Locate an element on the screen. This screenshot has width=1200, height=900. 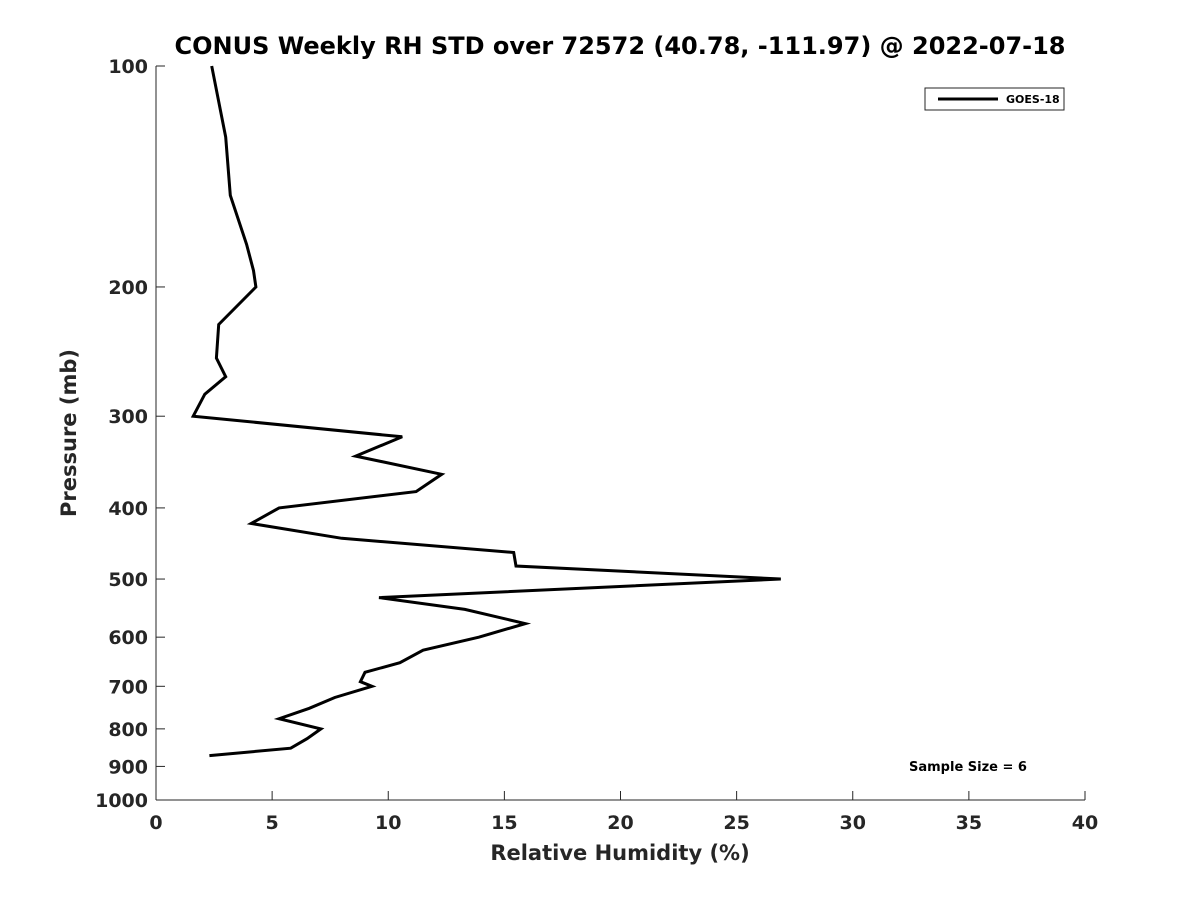
x-tick-label: 0 is located at coordinates (155, 823).